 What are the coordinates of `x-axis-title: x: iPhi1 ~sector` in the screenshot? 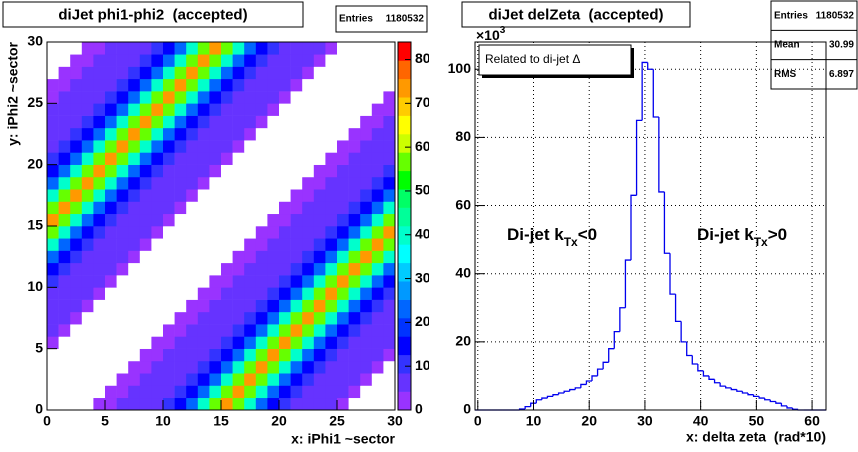 It's located at (343, 439).